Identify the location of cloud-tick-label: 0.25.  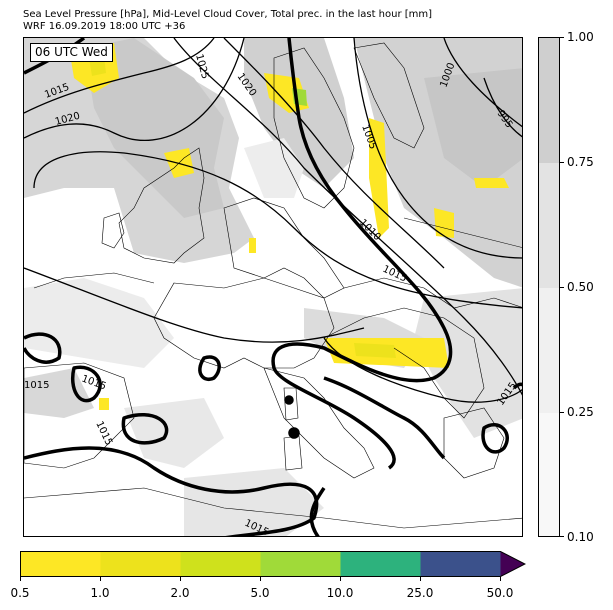
(580, 412).